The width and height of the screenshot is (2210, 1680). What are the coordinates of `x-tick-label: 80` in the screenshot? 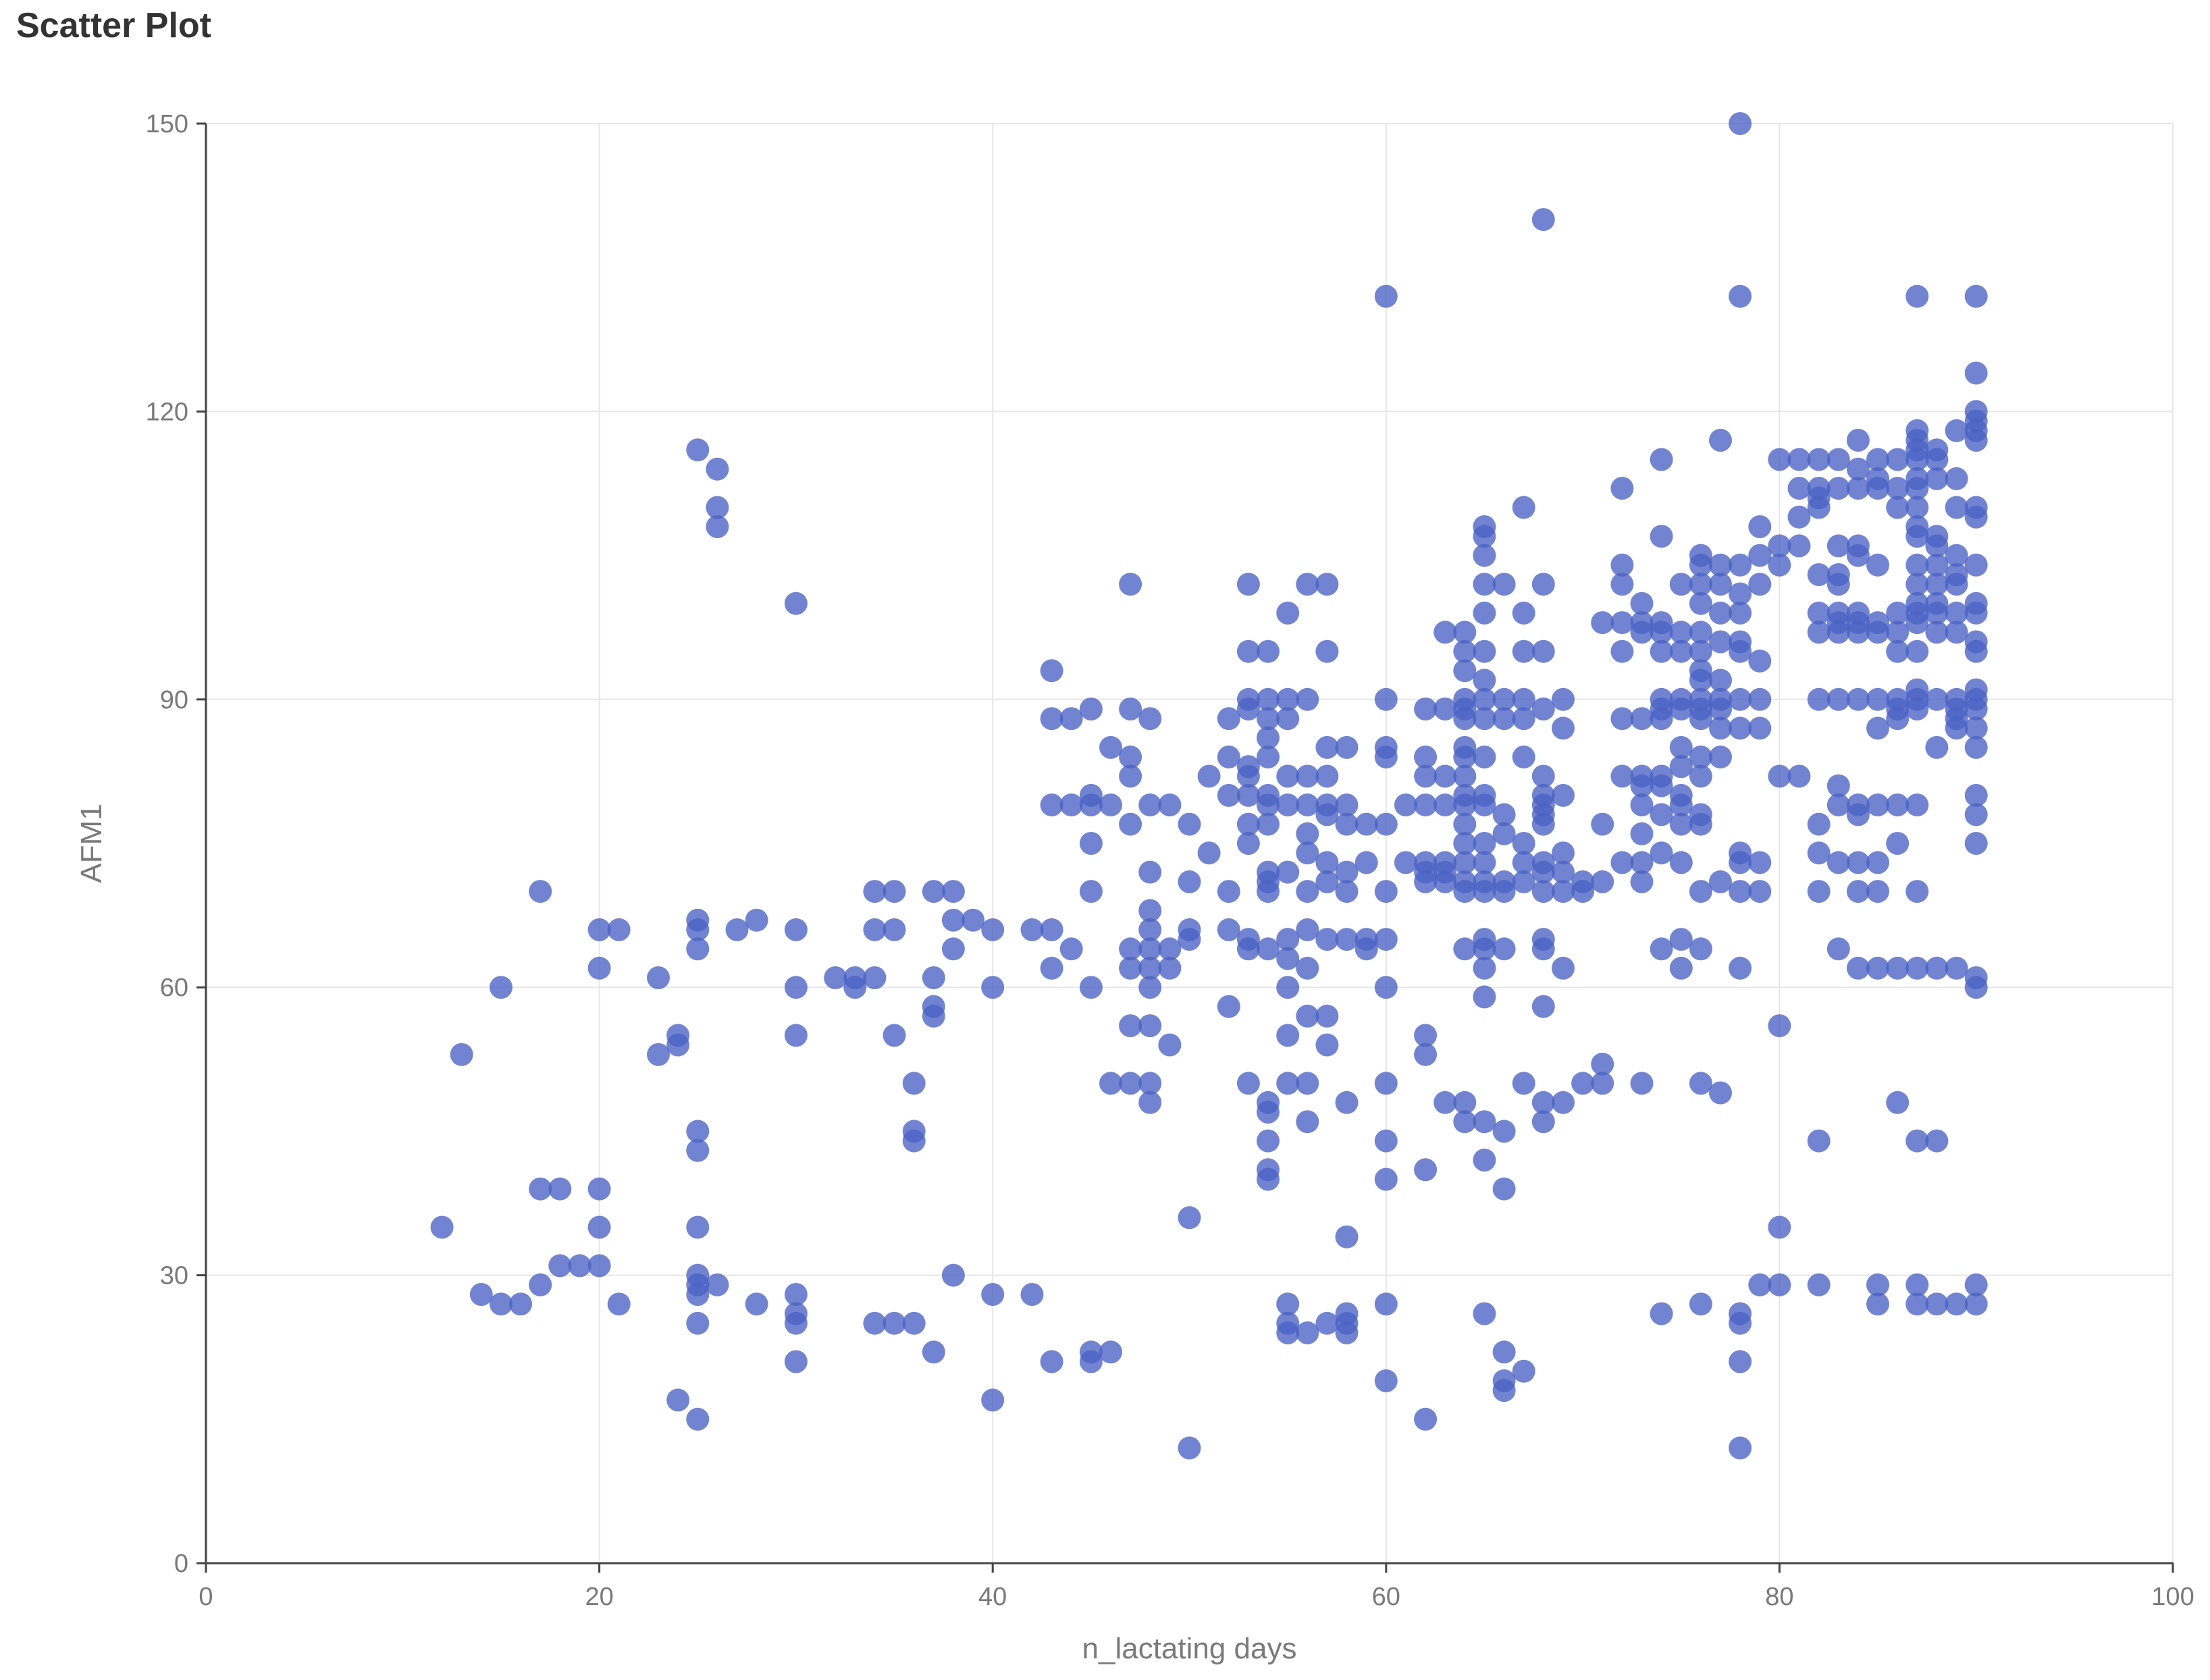 It's located at (1779, 1597).